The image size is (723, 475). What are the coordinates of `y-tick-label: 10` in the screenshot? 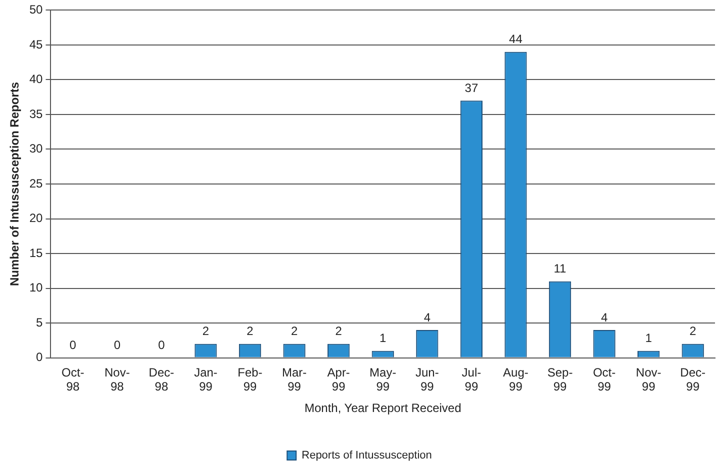 It's located at (36, 287).